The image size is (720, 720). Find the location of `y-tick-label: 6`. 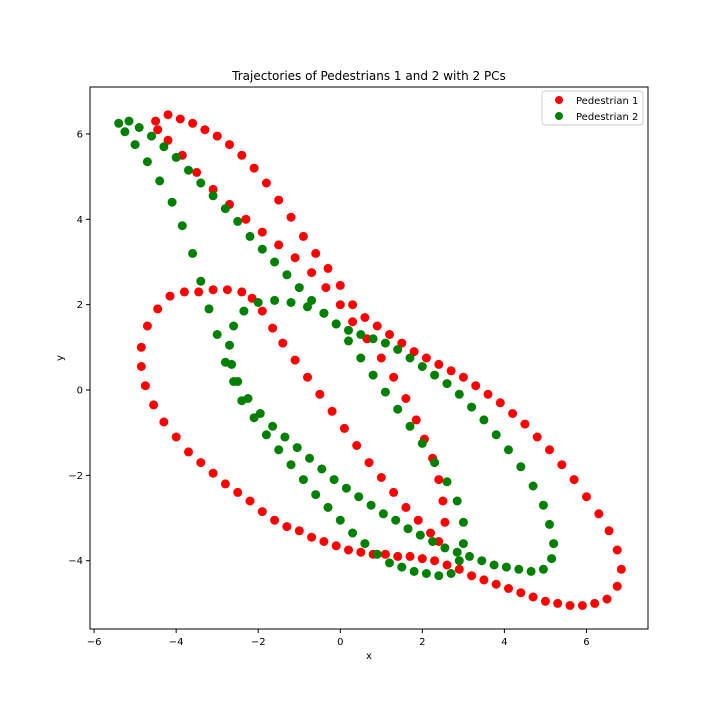

y-tick-label: 6 is located at coordinates (80, 134).